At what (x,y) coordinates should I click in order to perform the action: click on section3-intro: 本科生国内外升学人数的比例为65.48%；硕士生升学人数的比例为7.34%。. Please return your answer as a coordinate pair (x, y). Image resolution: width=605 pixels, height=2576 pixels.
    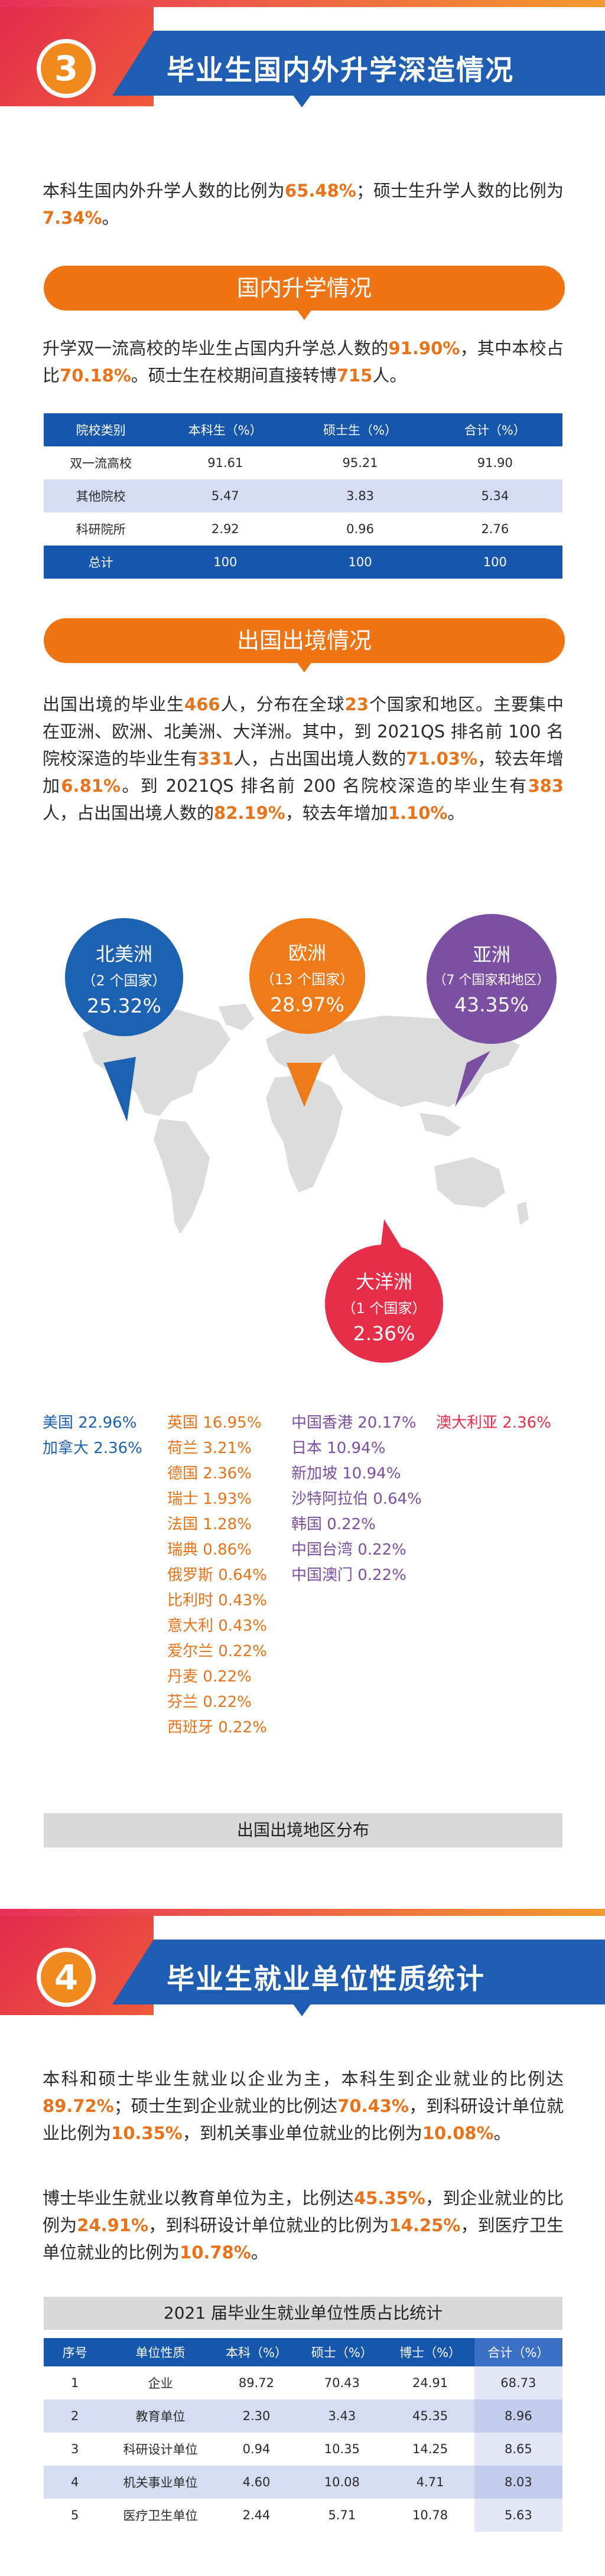
    Looking at the image, I should click on (303, 204).